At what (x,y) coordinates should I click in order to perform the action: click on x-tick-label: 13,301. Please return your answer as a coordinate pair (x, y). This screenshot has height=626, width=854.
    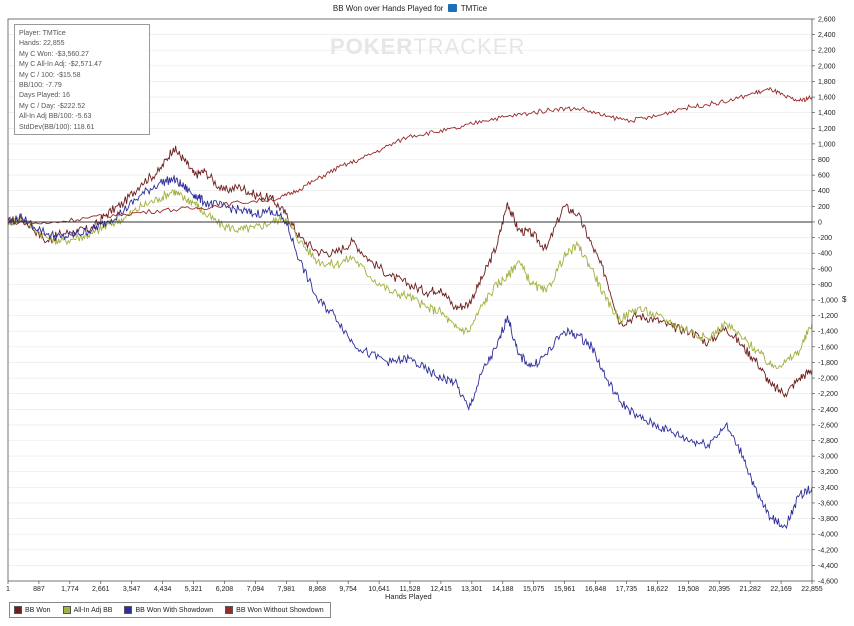
    Looking at the image, I should click on (472, 589).